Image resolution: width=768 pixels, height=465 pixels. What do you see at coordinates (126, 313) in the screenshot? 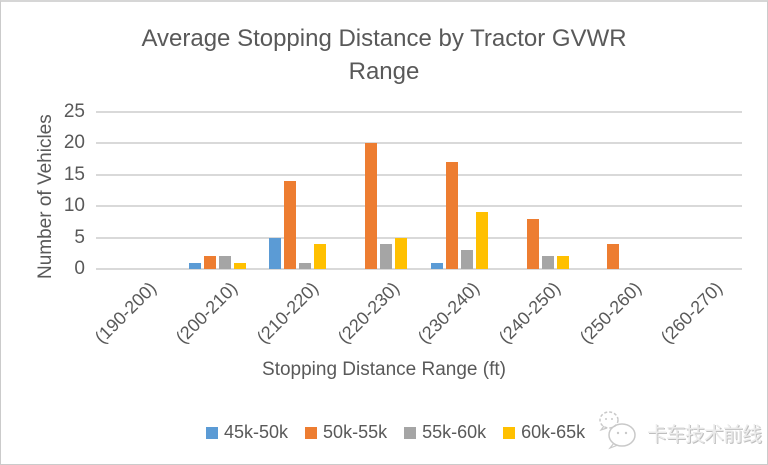
I see `x-tick-label-(190-200): (190-200)` at bounding box center [126, 313].